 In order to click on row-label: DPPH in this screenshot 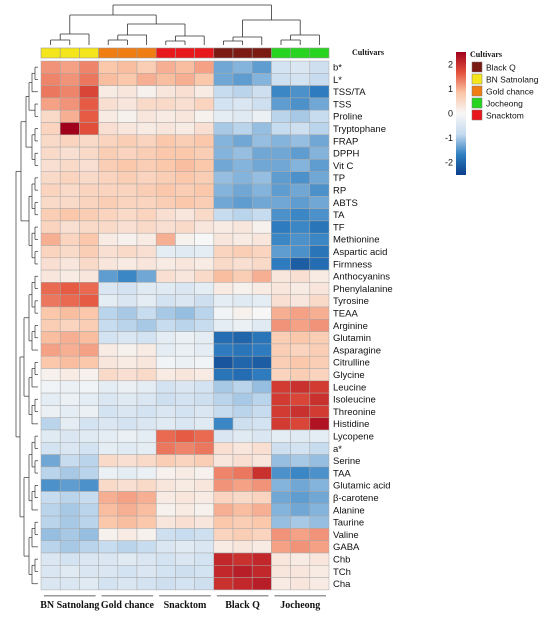, I will do `click(346, 154)`.